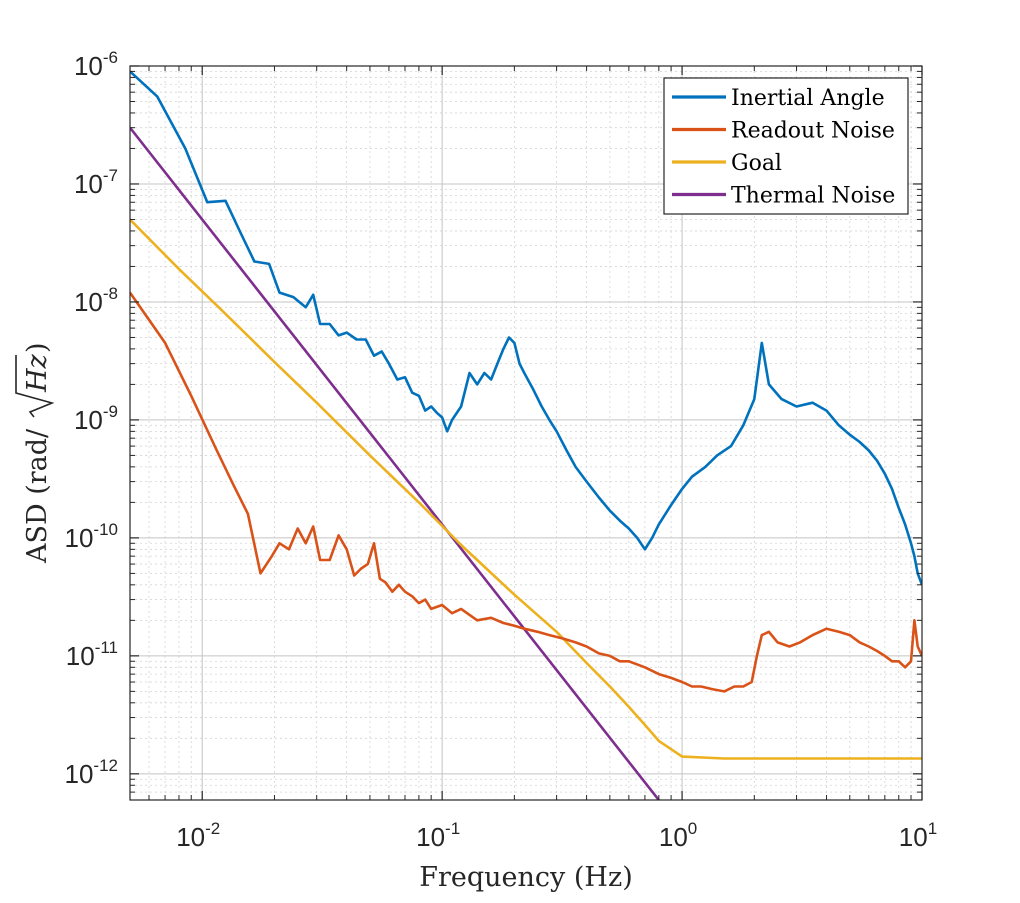 The image size is (1020, 903). What do you see at coordinates (37, 373) in the screenshot?
I see `y-axis-title-radicand: Hz` at bounding box center [37, 373].